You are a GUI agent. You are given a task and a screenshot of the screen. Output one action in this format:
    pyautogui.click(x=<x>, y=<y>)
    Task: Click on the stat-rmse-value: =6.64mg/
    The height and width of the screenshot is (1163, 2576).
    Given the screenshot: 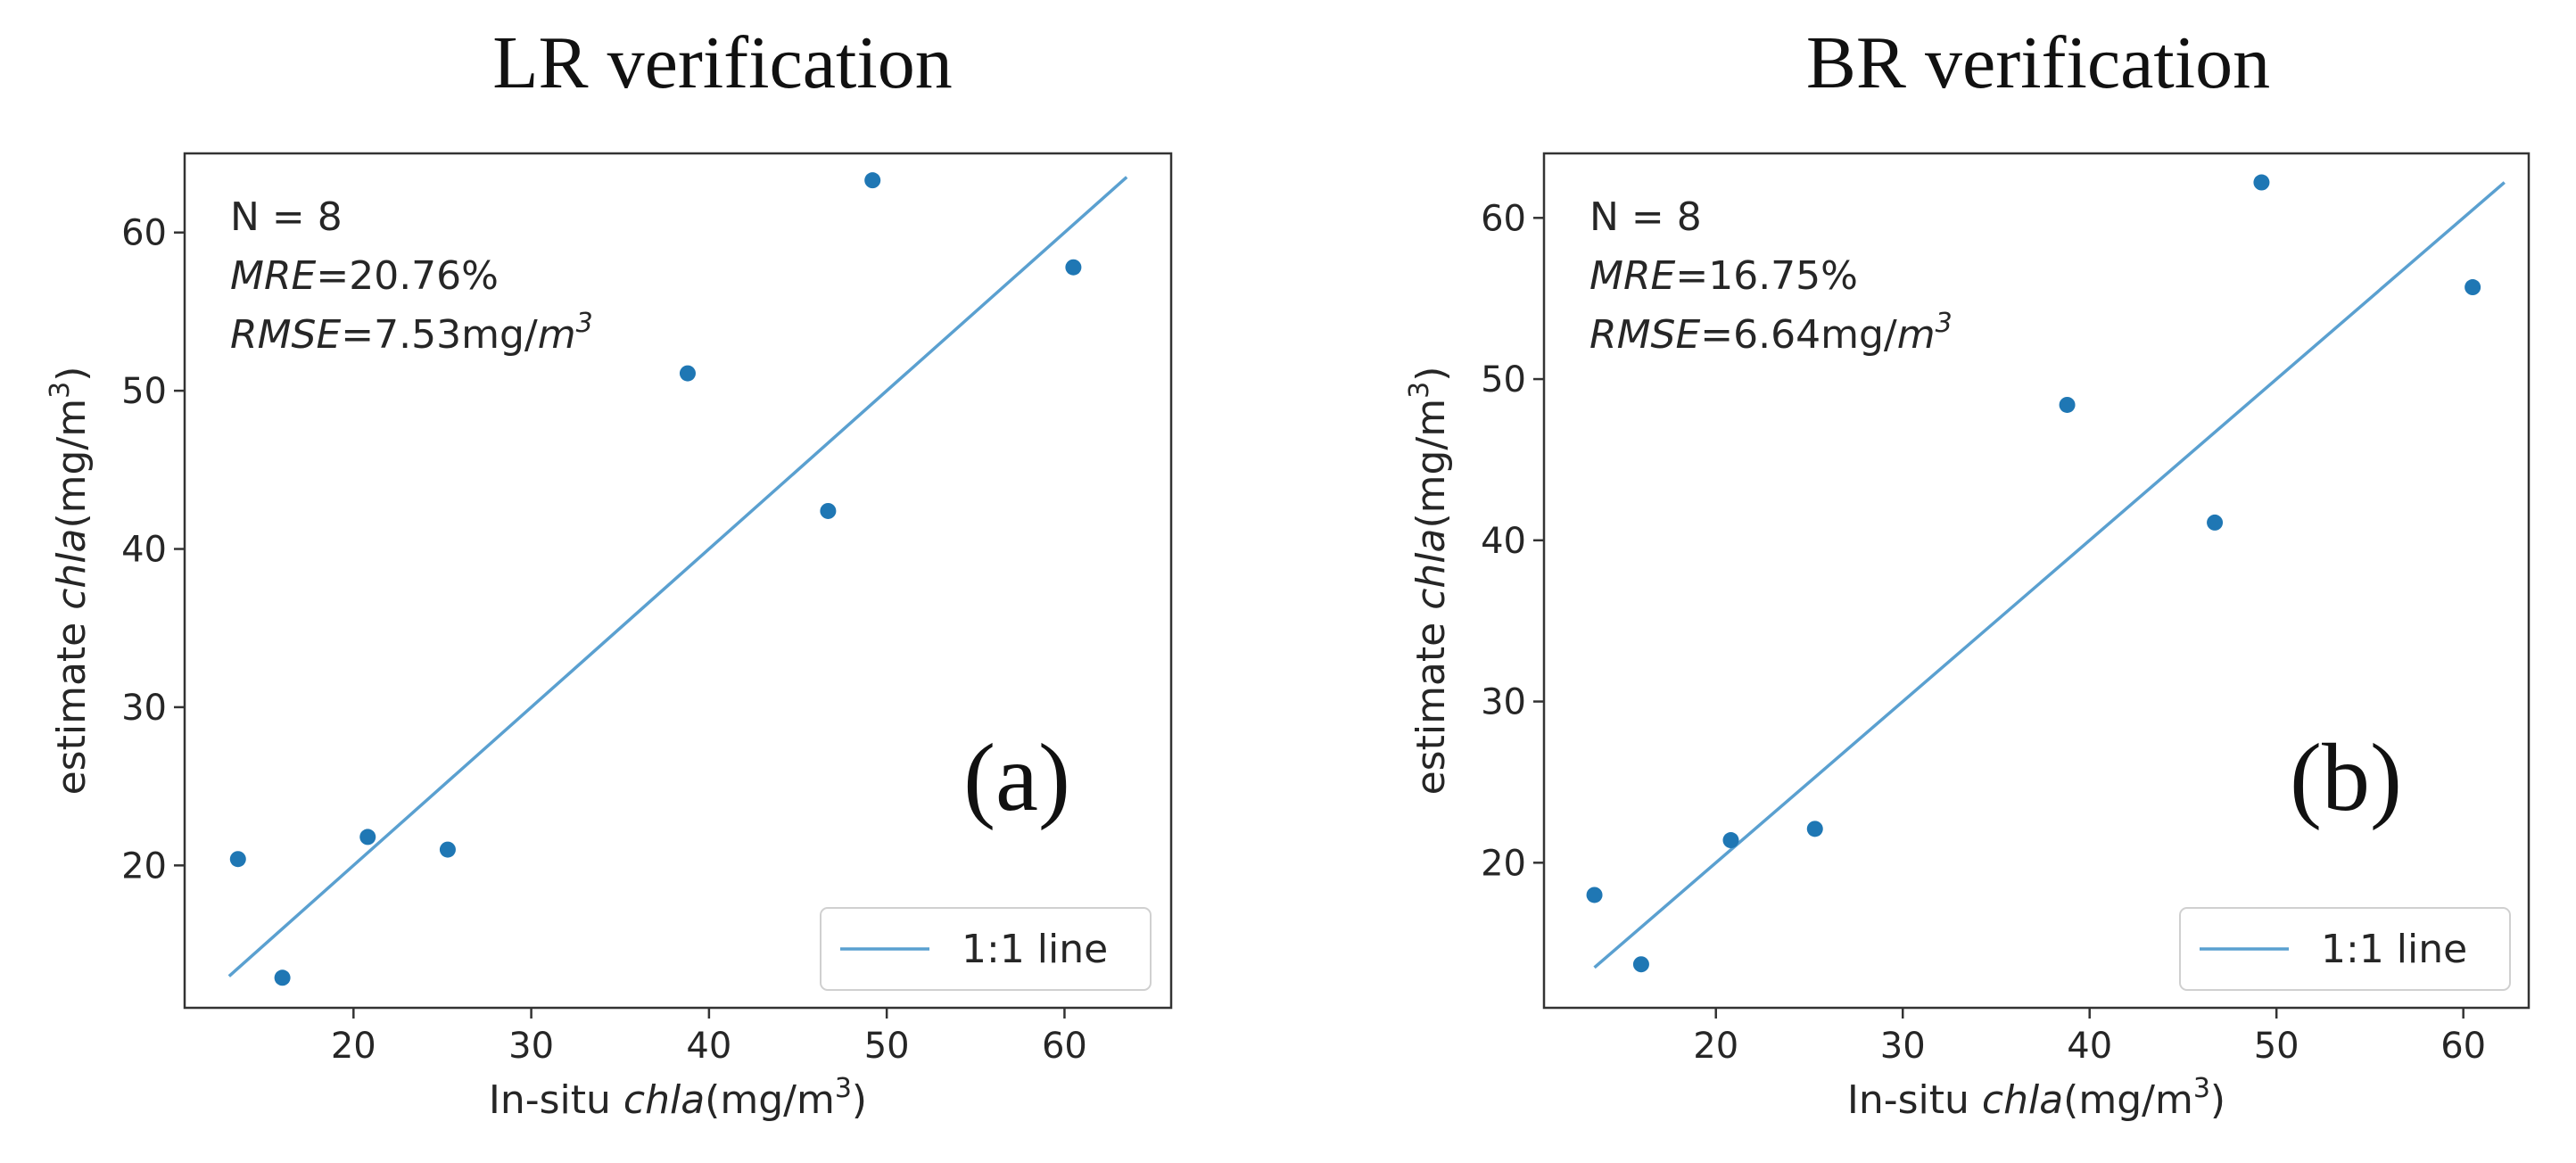 What is the action you would take?
    pyautogui.click(x=1799, y=335)
    